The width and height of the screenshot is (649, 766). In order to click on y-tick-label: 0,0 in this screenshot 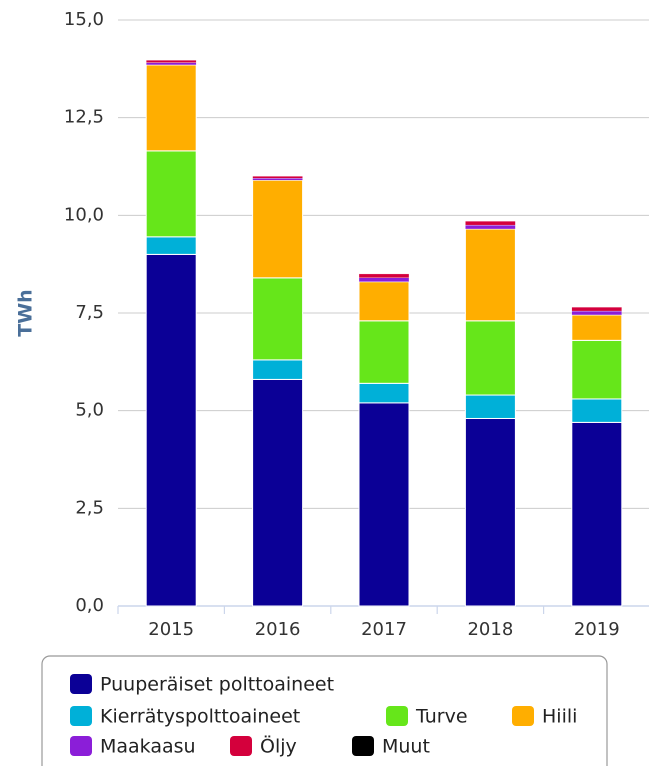, I will do `click(89, 605)`.